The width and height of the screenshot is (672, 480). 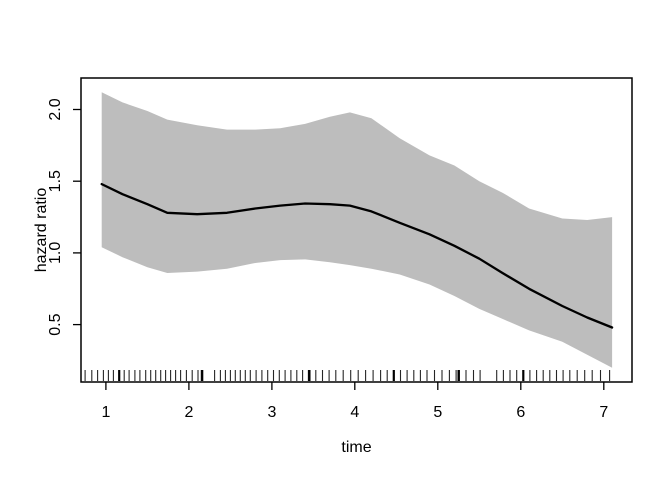 What do you see at coordinates (55, 181) in the screenshot?
I see `y-tick-label: 1.5` at bounding box center [55, 181].